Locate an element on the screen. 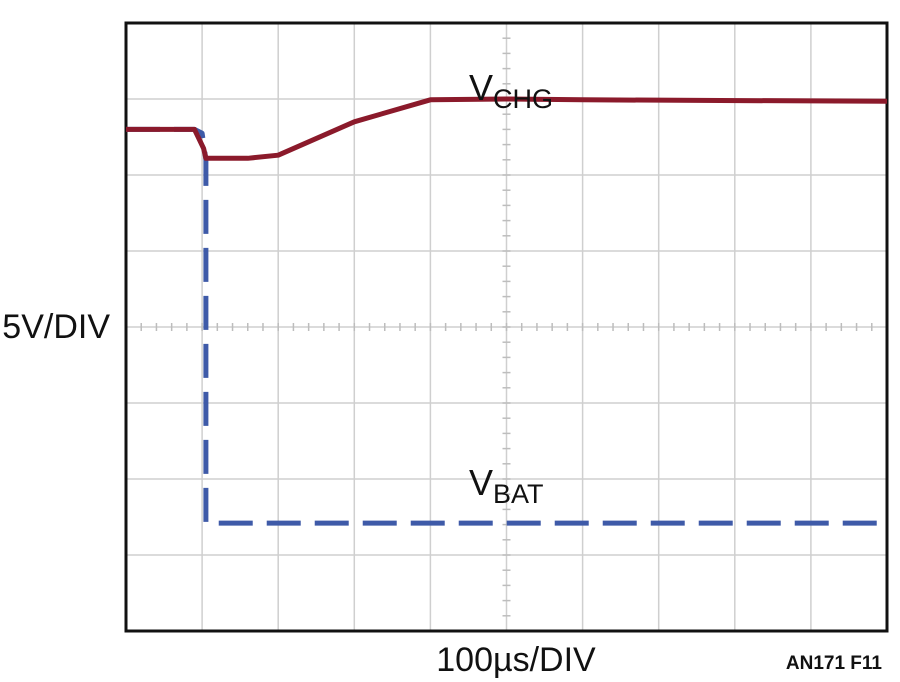  trace-vchg is located at coordinates (507, 128).